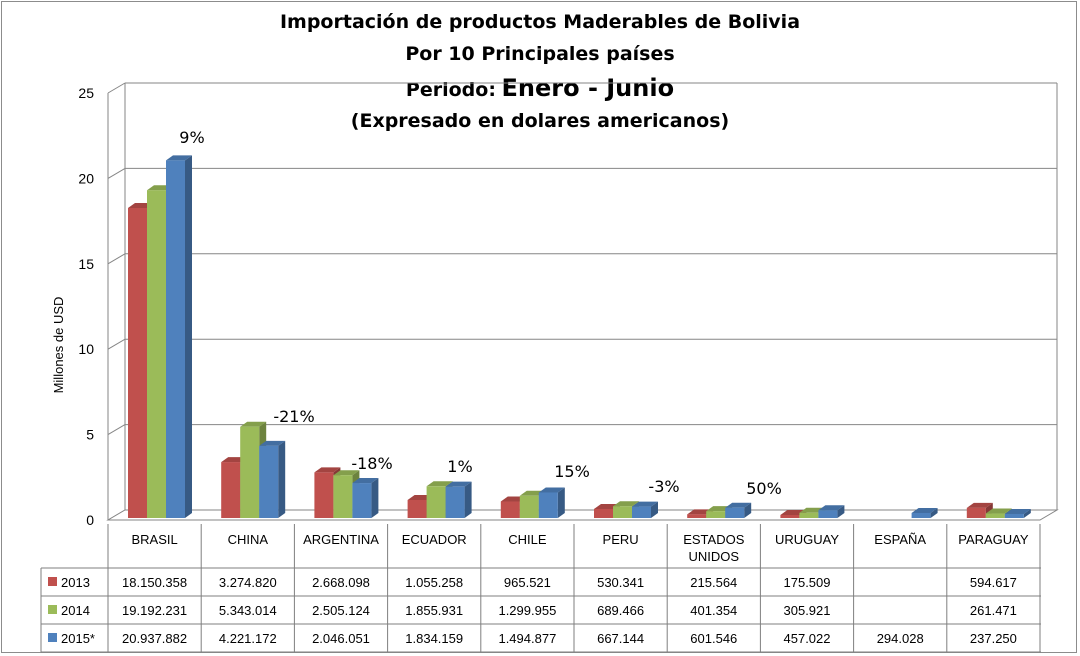 The width and height of the screenshot is (1080, 656). I want to click on bar-2015-chile, so click(551, 502).